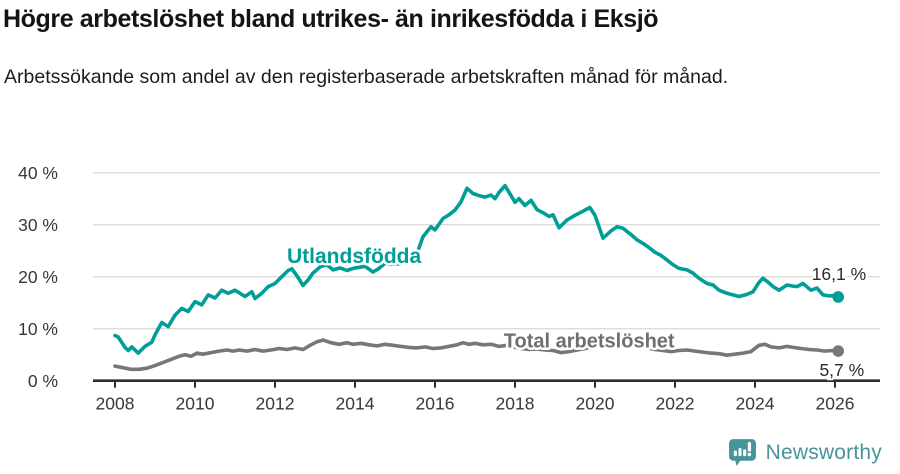  What do you see at coordinates (823, 452) in the screenshot?
I see `newsworthy-wordmark: Newsworthy` at bounding box center [823, 452].